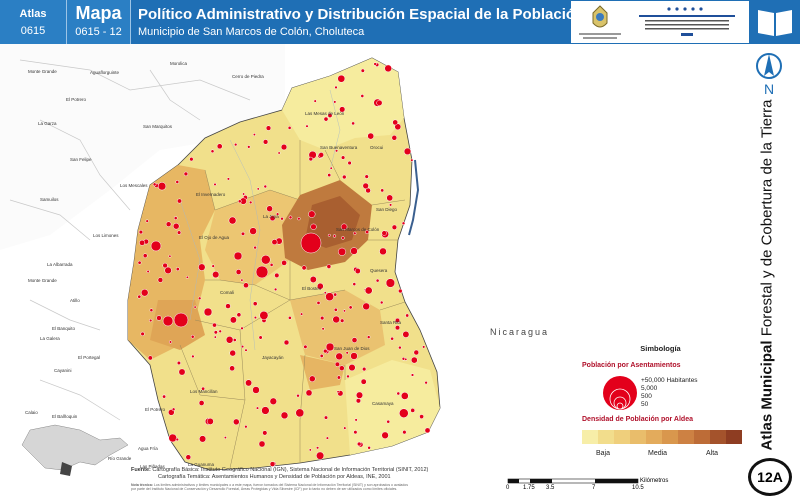 The height and width of the screenshot is (500, 800). Describe the element at coordinates (520, 332) in the screenshot. I see `country-label: Nicaragua` at that location.